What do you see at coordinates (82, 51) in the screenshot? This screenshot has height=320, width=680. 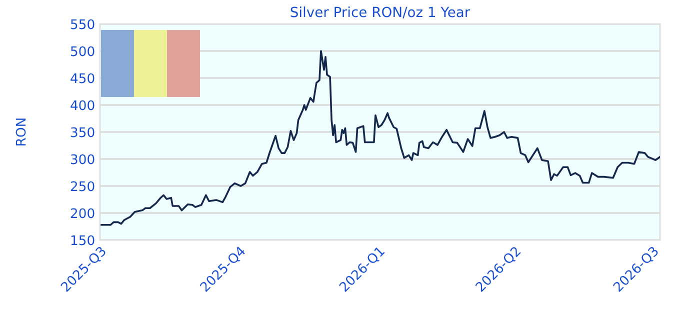 I see `y-tick-label: 500` at bounding box center [82, 51].